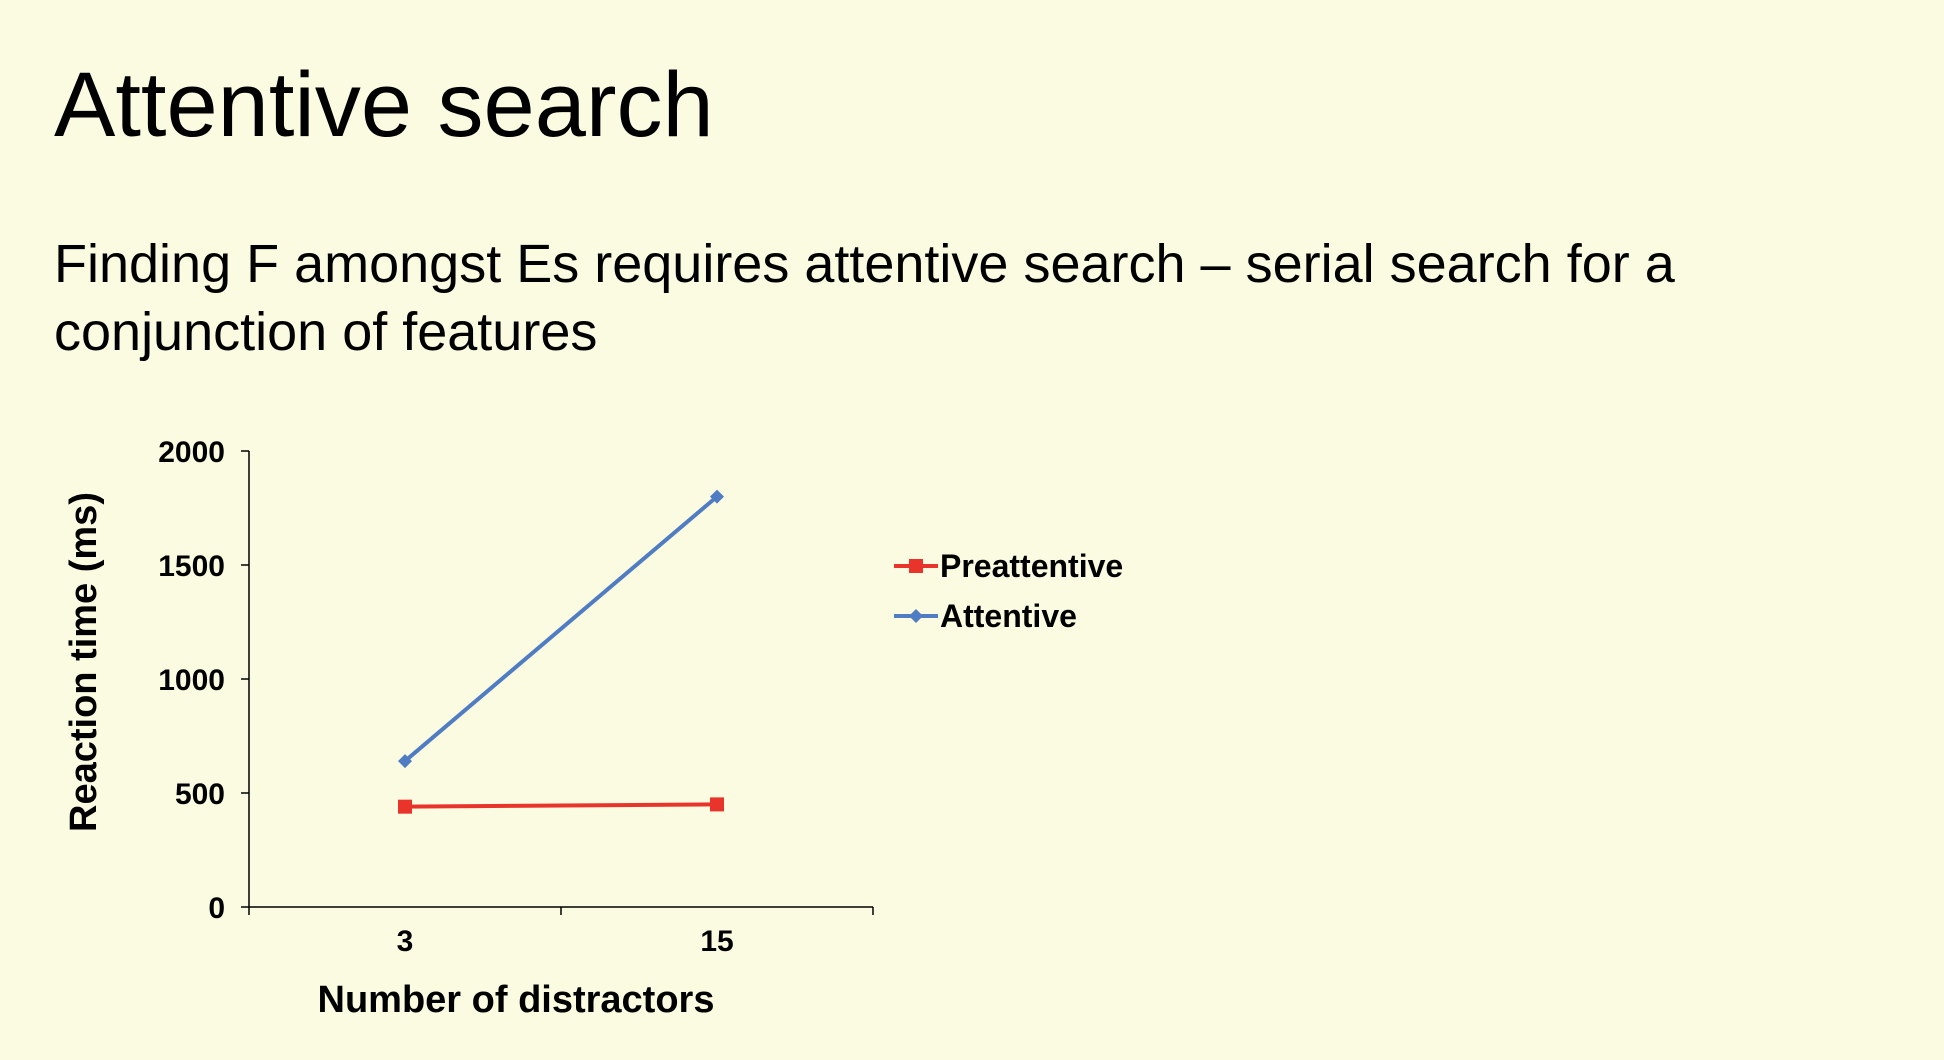 The image size is (1944, 1060). I want to click on y-tick-label: 500, so click(200, 794).